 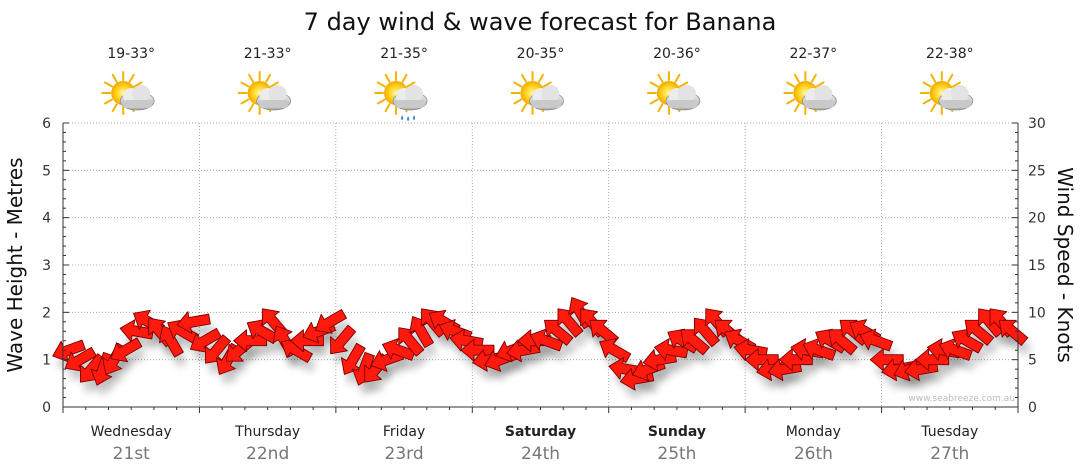 I want to click on day-date-label: 22nd, so click(x=267, y=454).